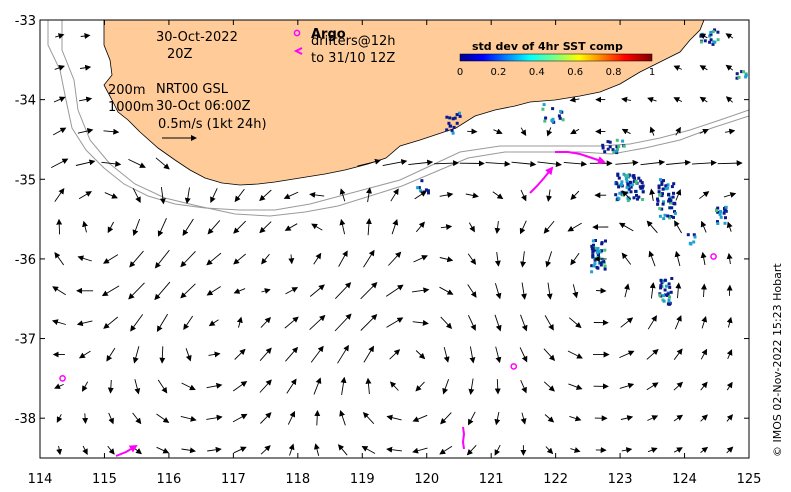  What do you see at coordinates (556, 57) in the screenshot?
I see `colorbar` at bounding box center [556, 57].